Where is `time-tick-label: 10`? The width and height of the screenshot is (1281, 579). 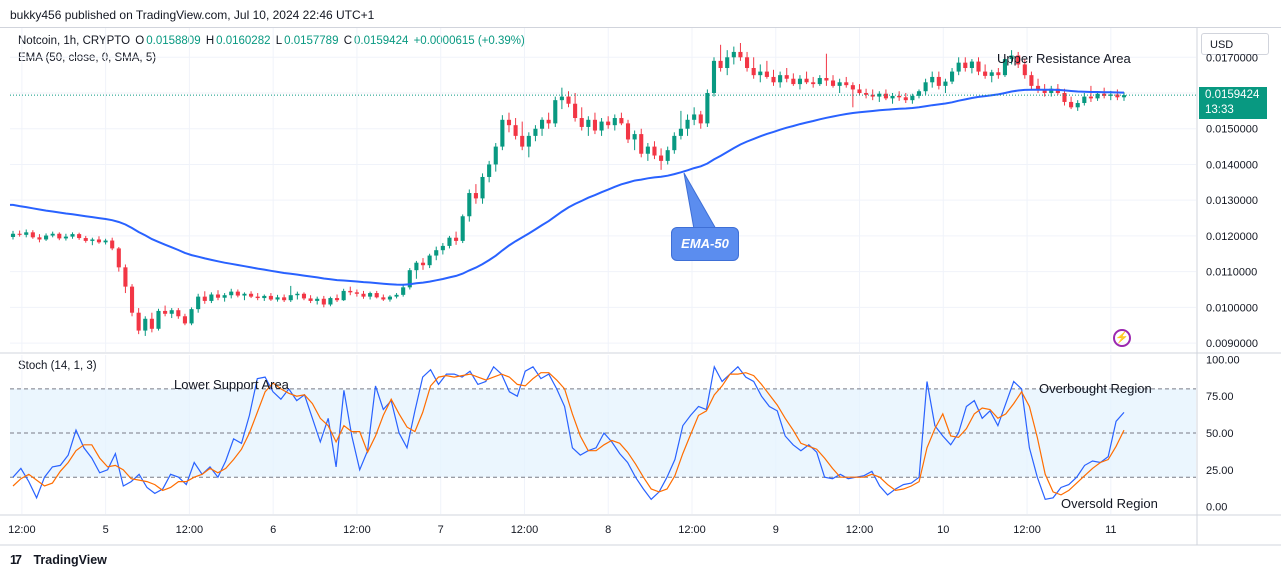
time-tick-label: 10 is located at coordinates (943, 530).